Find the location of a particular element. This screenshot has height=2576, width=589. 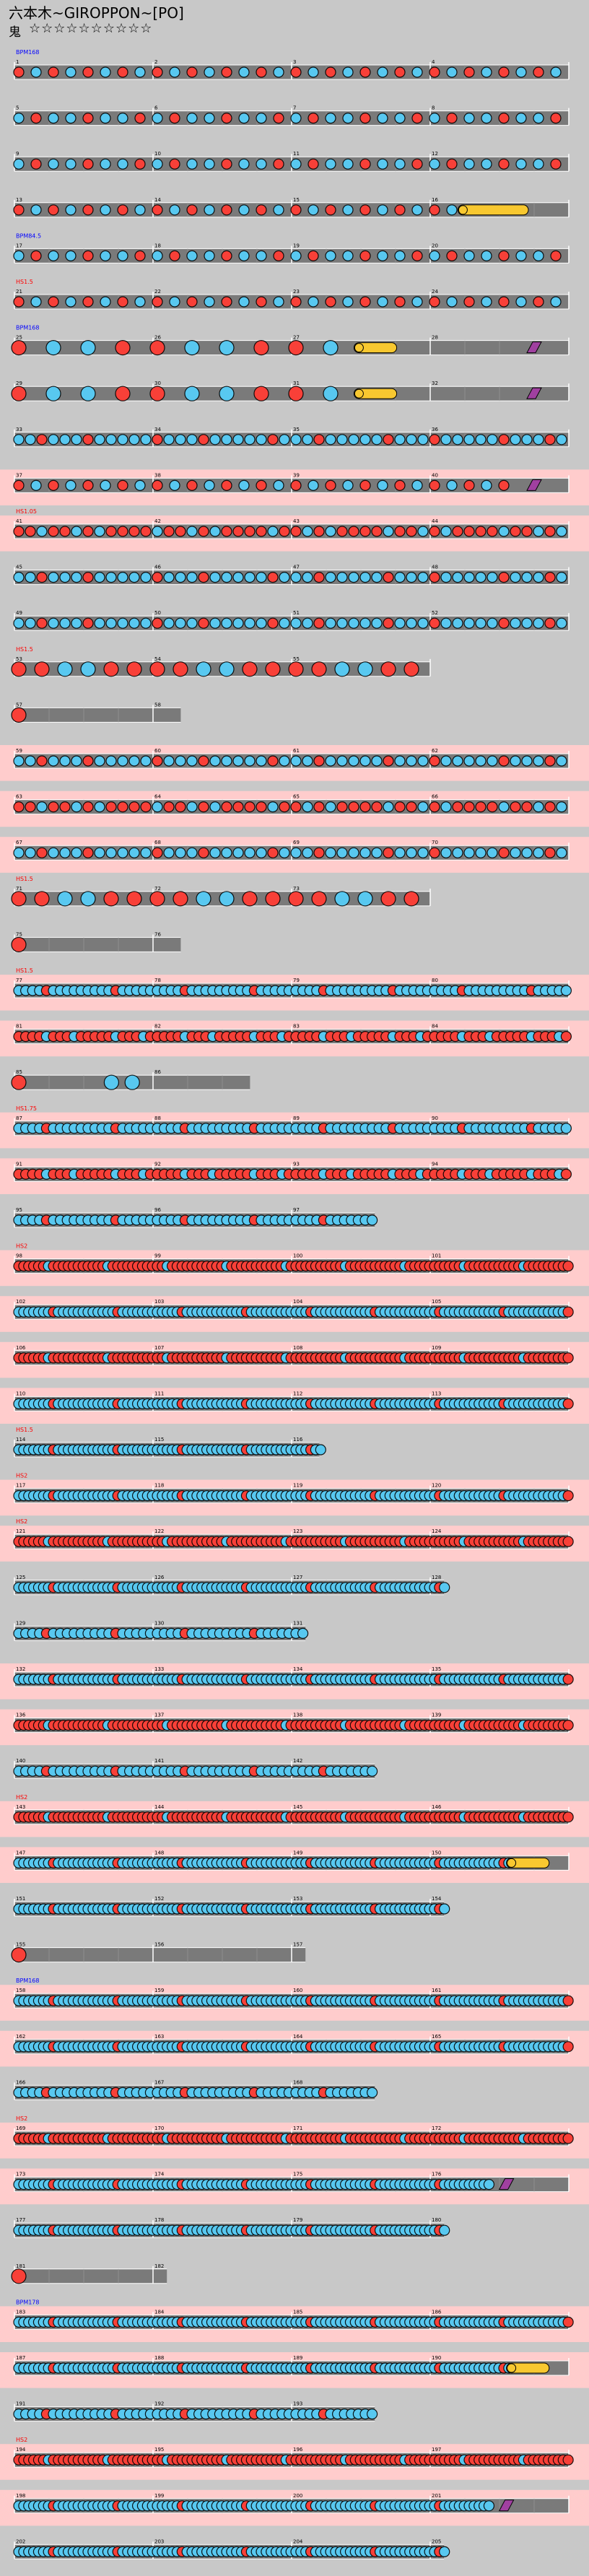

measure-number: 164 is located at coordinates (298, 2037).